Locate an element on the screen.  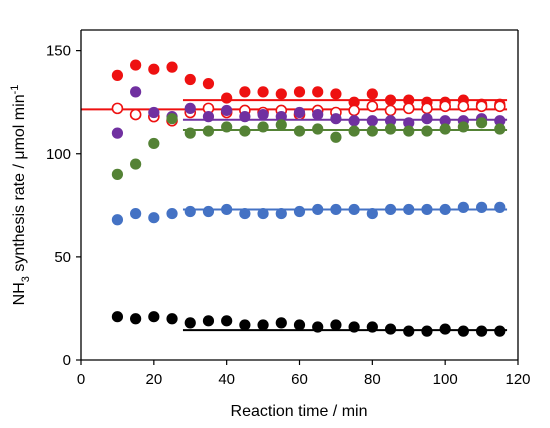
x-tick-label: 0 is located at coordinates (81, 379).